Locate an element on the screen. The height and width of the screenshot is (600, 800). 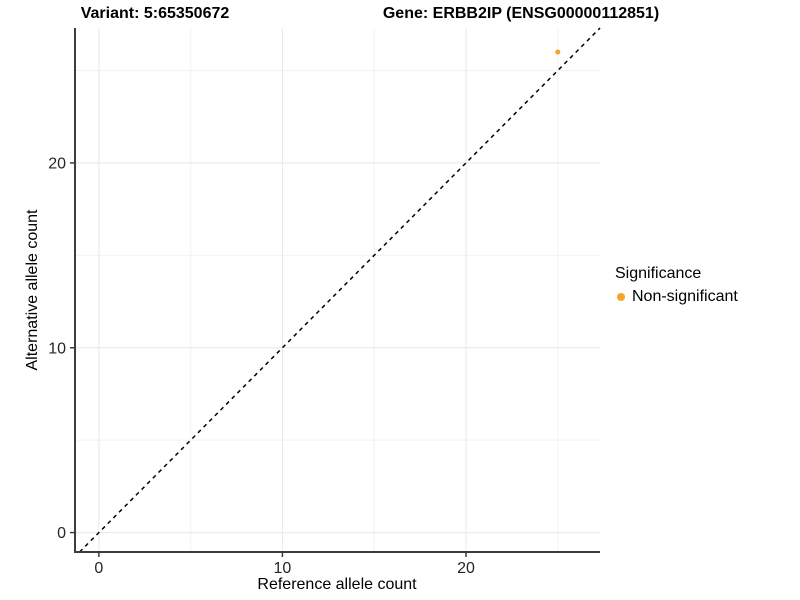
legend-entry: Non-significant is located at coordinates (676, 297).